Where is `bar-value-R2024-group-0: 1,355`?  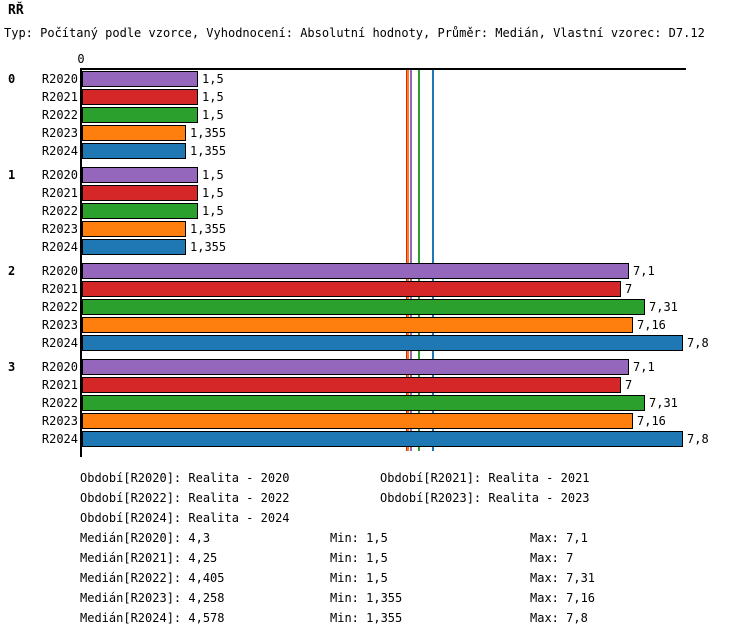 bar-value-R2024-group-0: 1,355 is located at coordinates (208, 151).